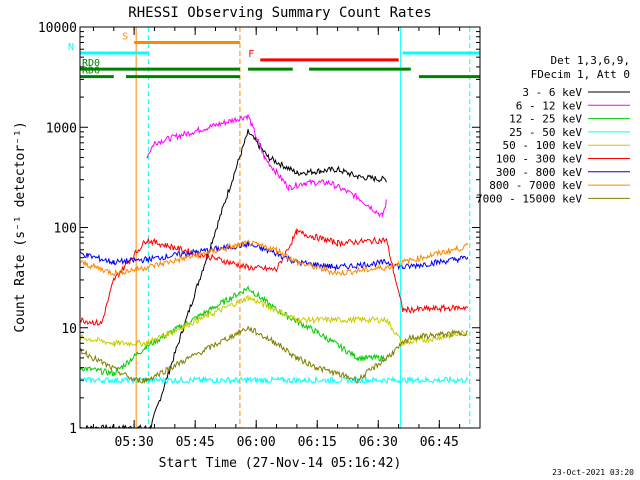 This screenshot has width=640, height=480. I want to click on legend-label-5: 100 - 300 keV, so click(539, 159).